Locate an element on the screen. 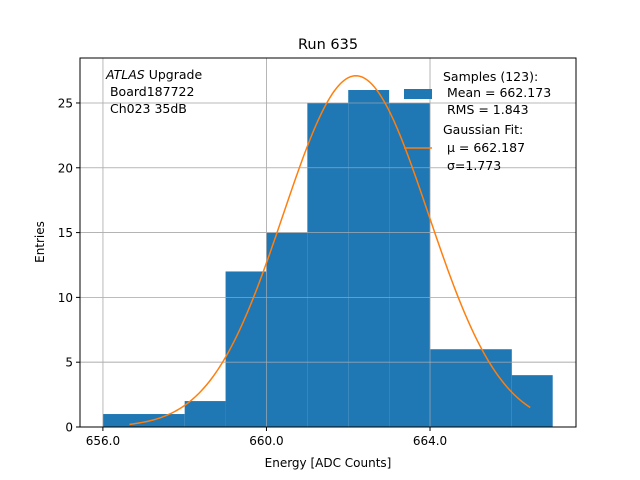 The height and width of the screenshot is (480, 640). annotation-line2: Board187722 is located at coordinates (150, 91).